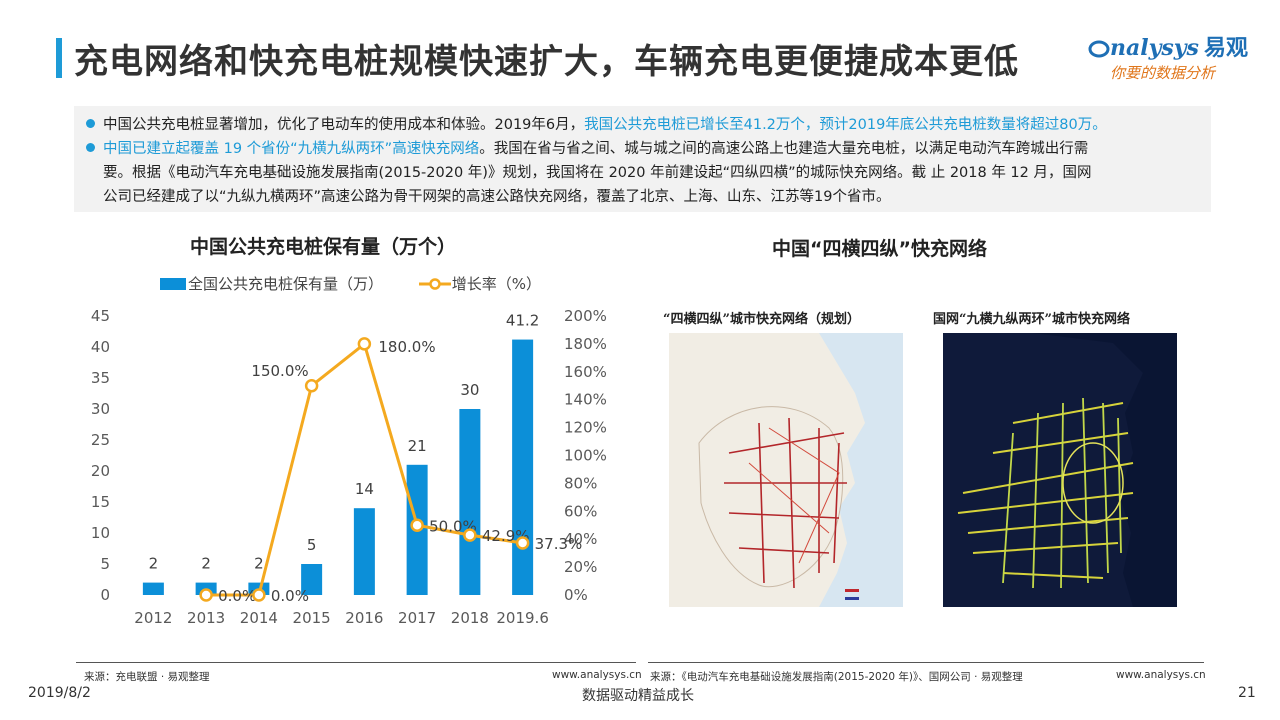  What do you see at coordinates (417, 446) in the screenshot?
I see `bar-value-label: 21` at bounding box center [417, 446].